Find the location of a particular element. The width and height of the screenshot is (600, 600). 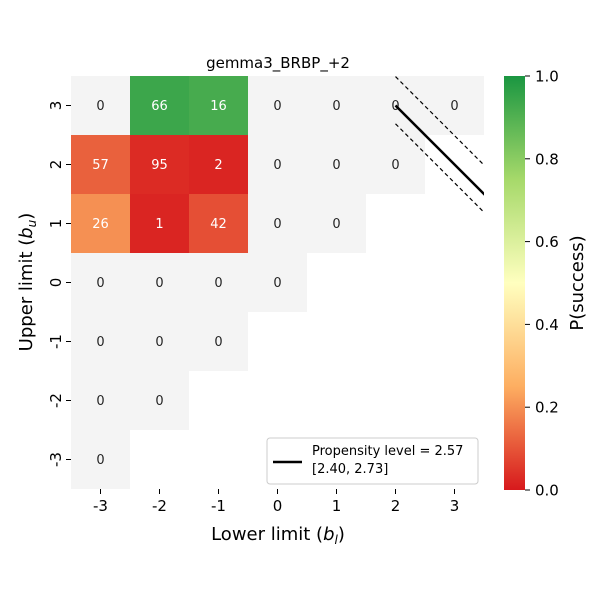

y-axis-label: Upper limit (bu) is located at coordinates (27, 282).